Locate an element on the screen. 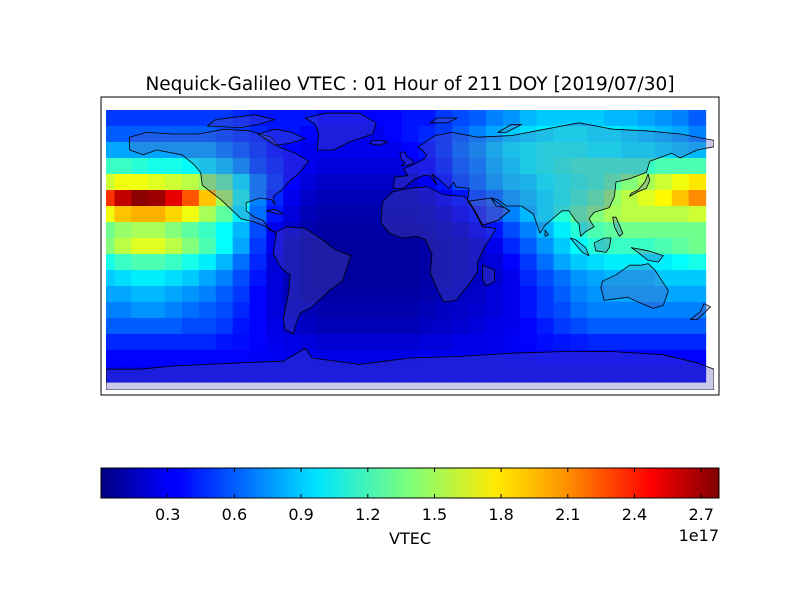 This screenshot has width=800, height=600. landmass-cuba is located at coordinates (274, 211).